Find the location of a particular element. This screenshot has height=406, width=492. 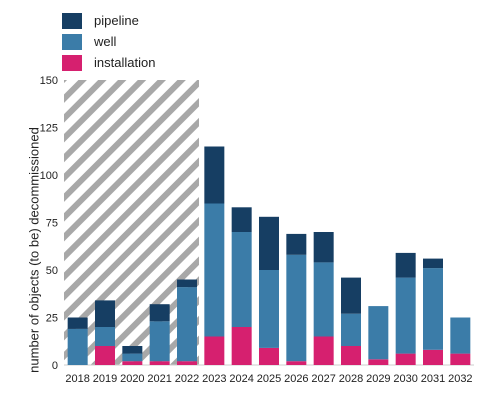

x-tick-label: 2018 is located at coordinates (77, 379).